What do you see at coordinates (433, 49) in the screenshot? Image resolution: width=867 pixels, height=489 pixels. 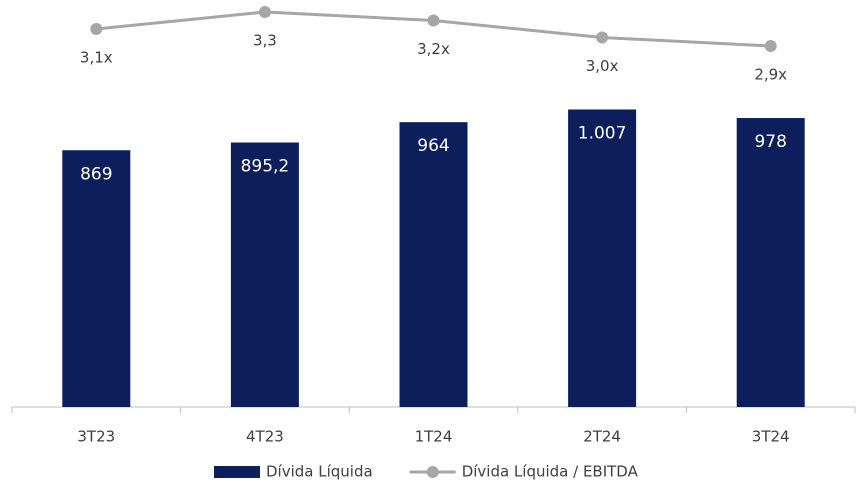 I see `line-label: 3,2x` at bounding box center [433, 49].